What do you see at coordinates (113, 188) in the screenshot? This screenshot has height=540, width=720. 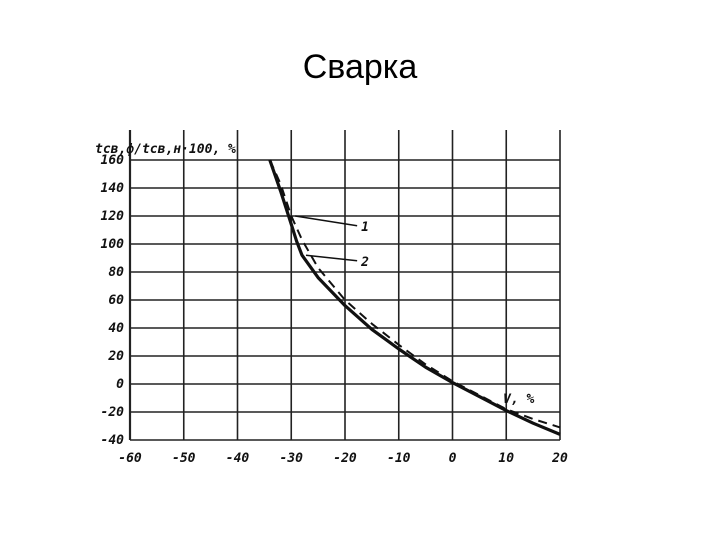 I see `y-tick-label: 140` at bounding box center [113, 188].